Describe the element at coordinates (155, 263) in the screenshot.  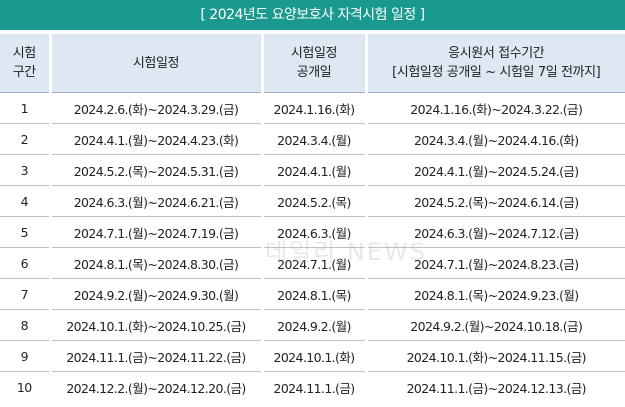
I see `cell-exam-period: 2024.8.1.(목)~2024.8.30.(금)` at that location.